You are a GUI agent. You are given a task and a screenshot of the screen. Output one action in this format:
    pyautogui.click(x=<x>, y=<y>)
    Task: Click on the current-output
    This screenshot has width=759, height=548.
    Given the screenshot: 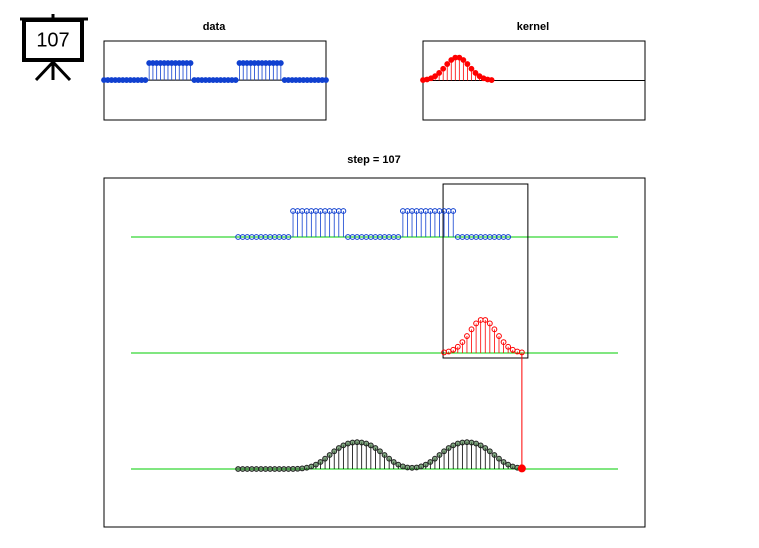 What is the action you would take?
    pyautogui.click(x=521, y=468)
    